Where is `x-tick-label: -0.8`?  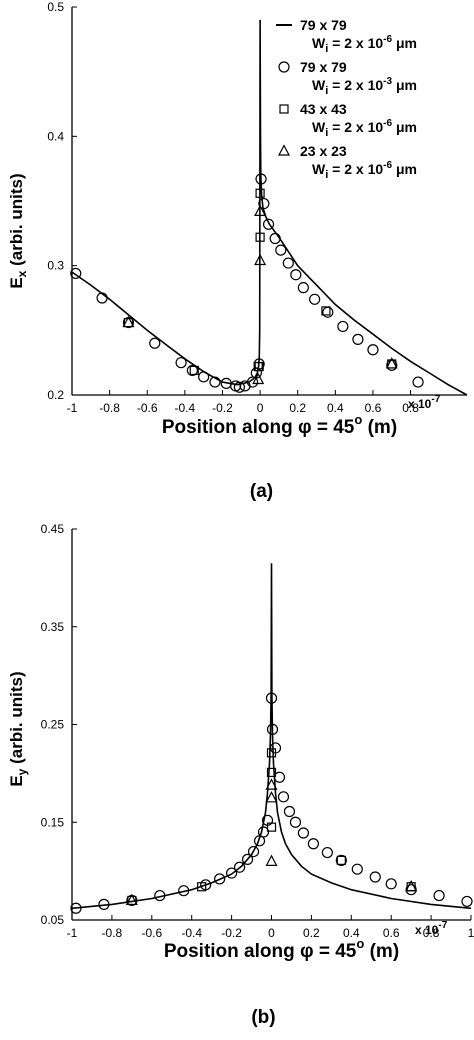 x-tick-label: -0.8 is located at coordinates (109, 408).